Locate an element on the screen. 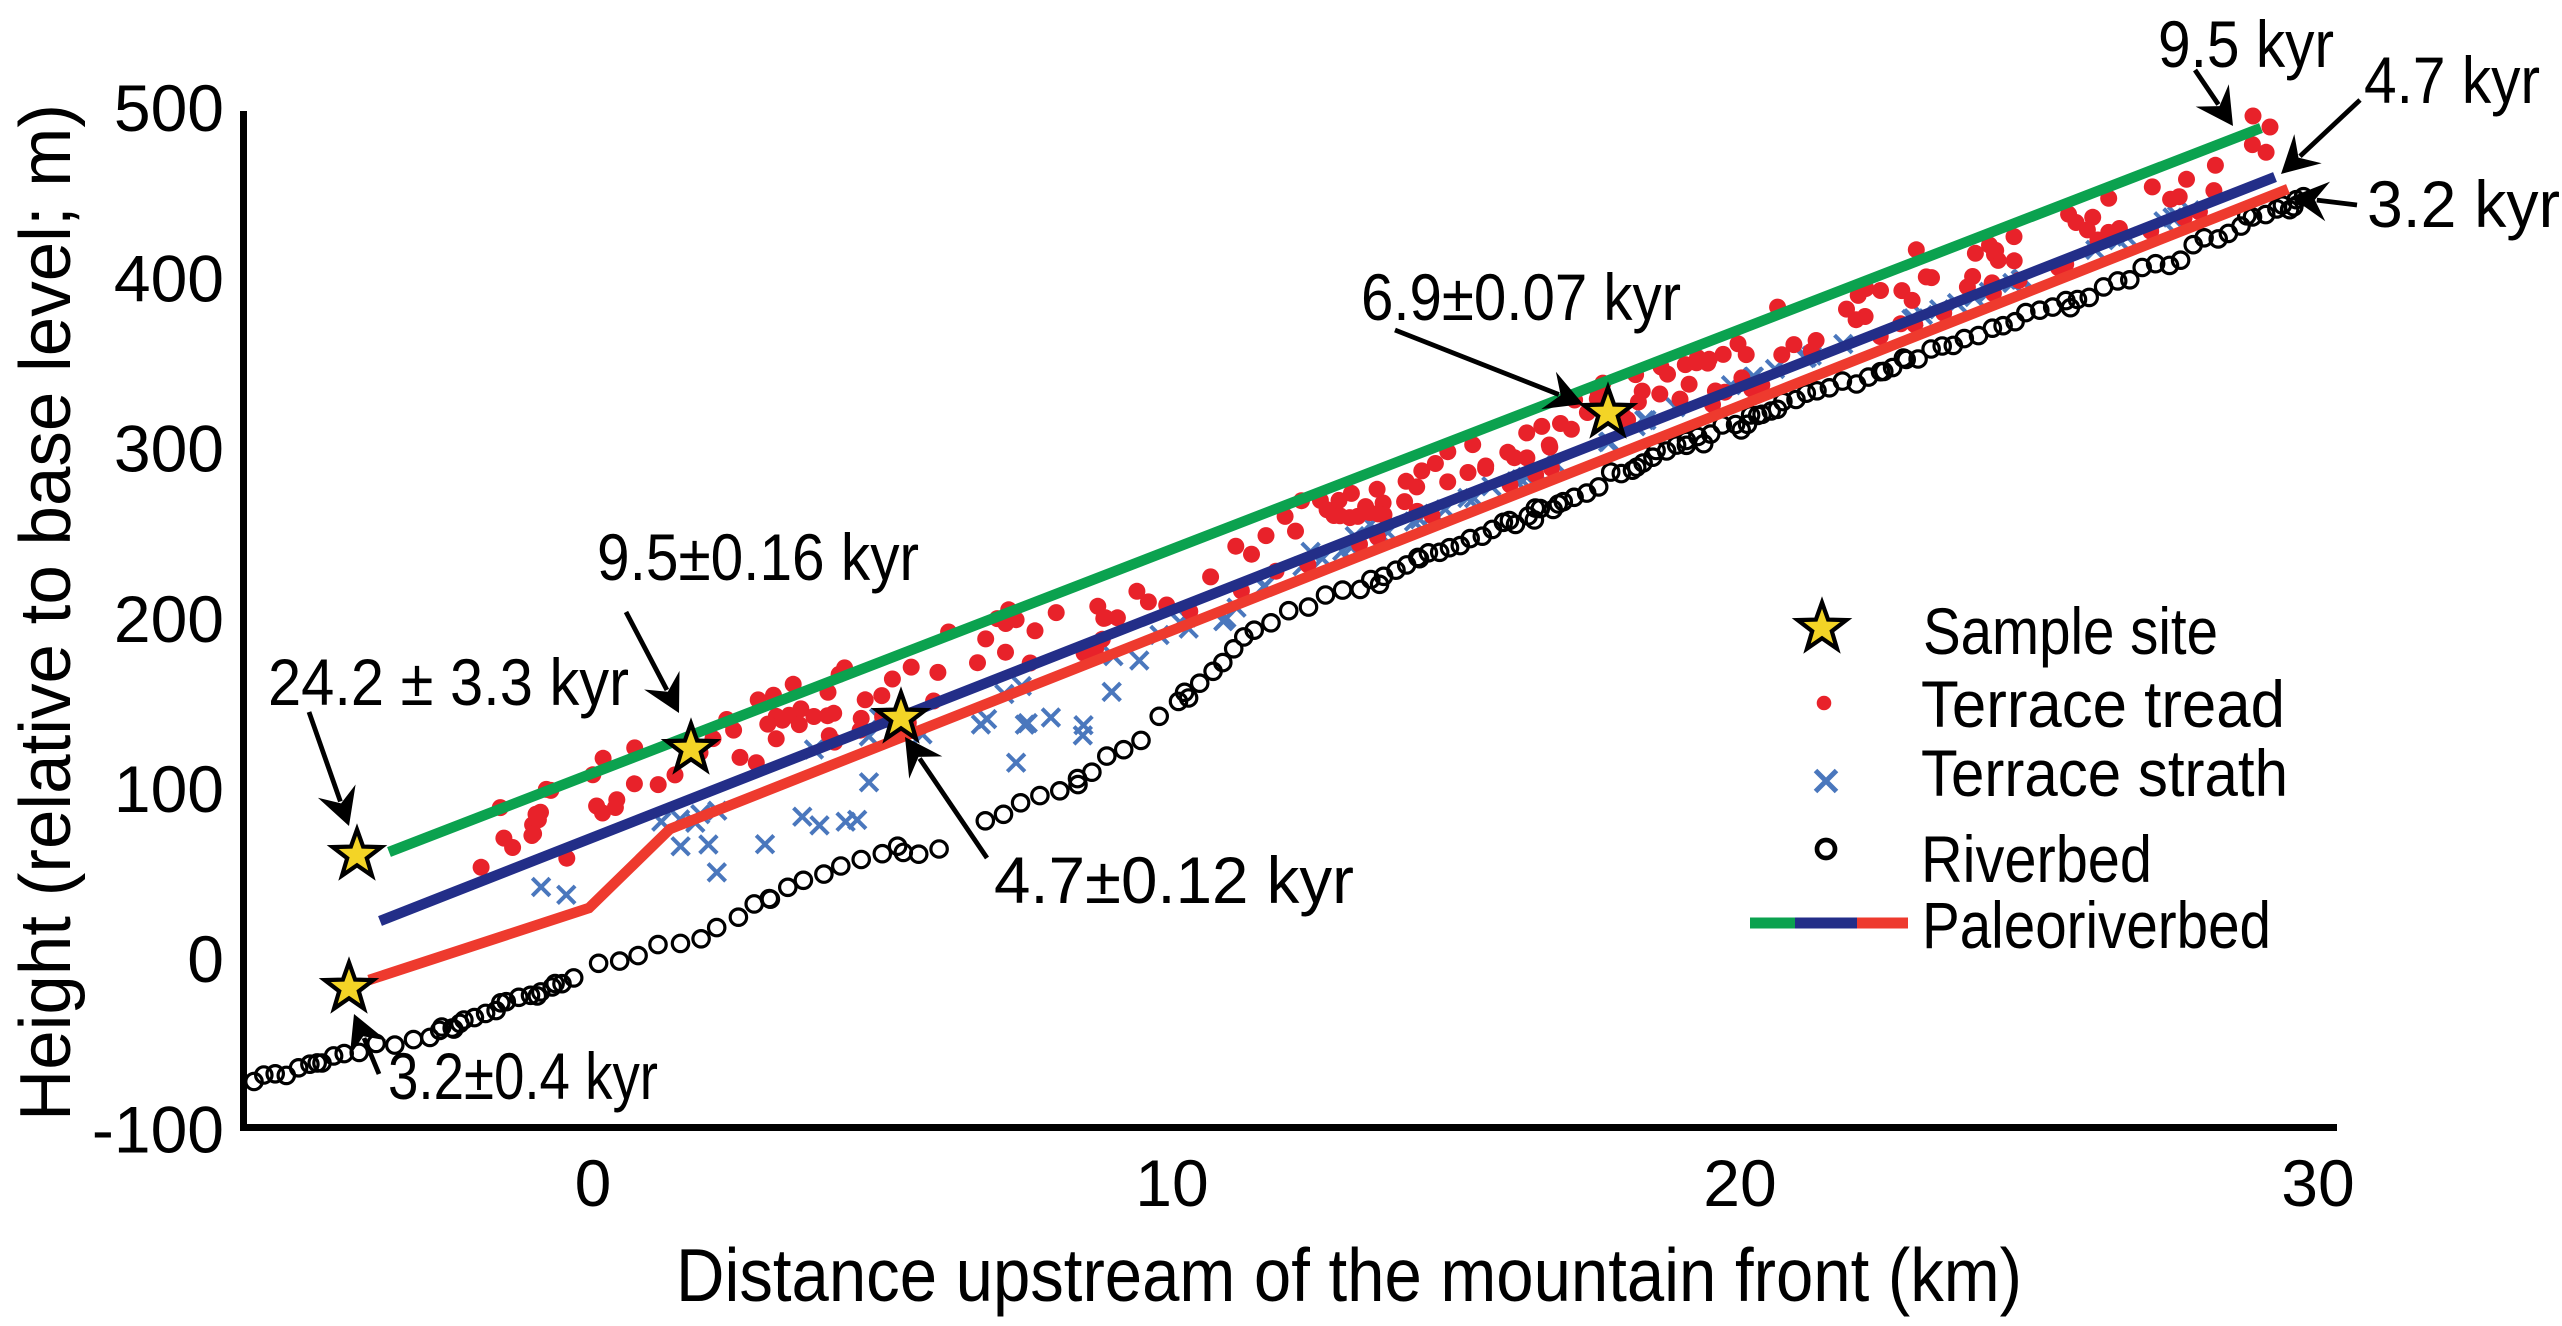  svg-text: 4.7±0.12 kyr is located at coordinates (1174, 880).